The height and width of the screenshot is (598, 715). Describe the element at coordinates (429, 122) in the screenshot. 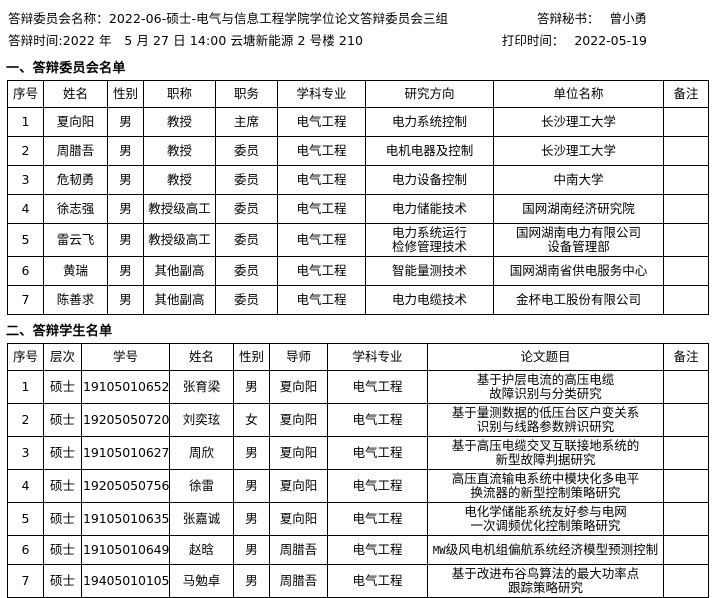

I see `cell-research-direction: 电力系统控制` at that location.